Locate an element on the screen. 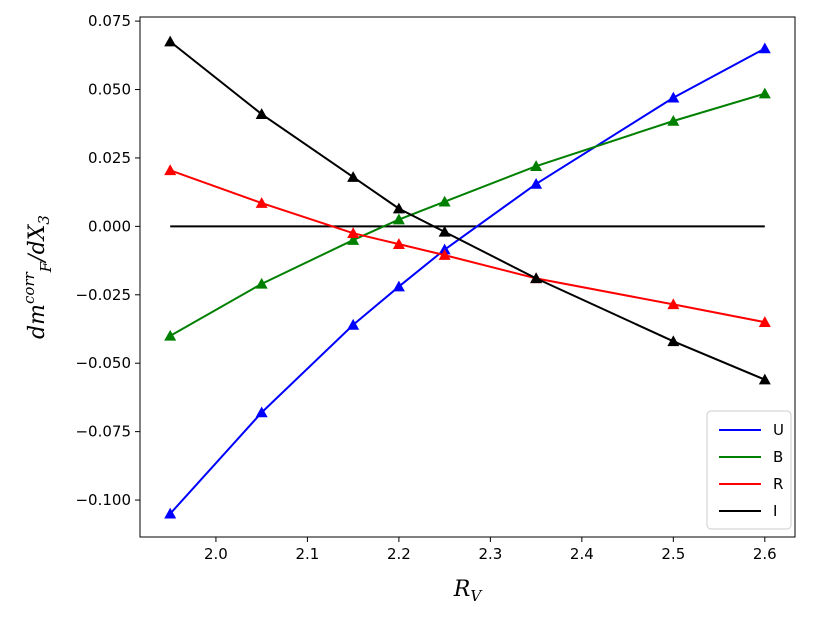 The height and width of the screenshot is (623, 830). y-tick-label: −0.050 is located at coordinates (103, 363).